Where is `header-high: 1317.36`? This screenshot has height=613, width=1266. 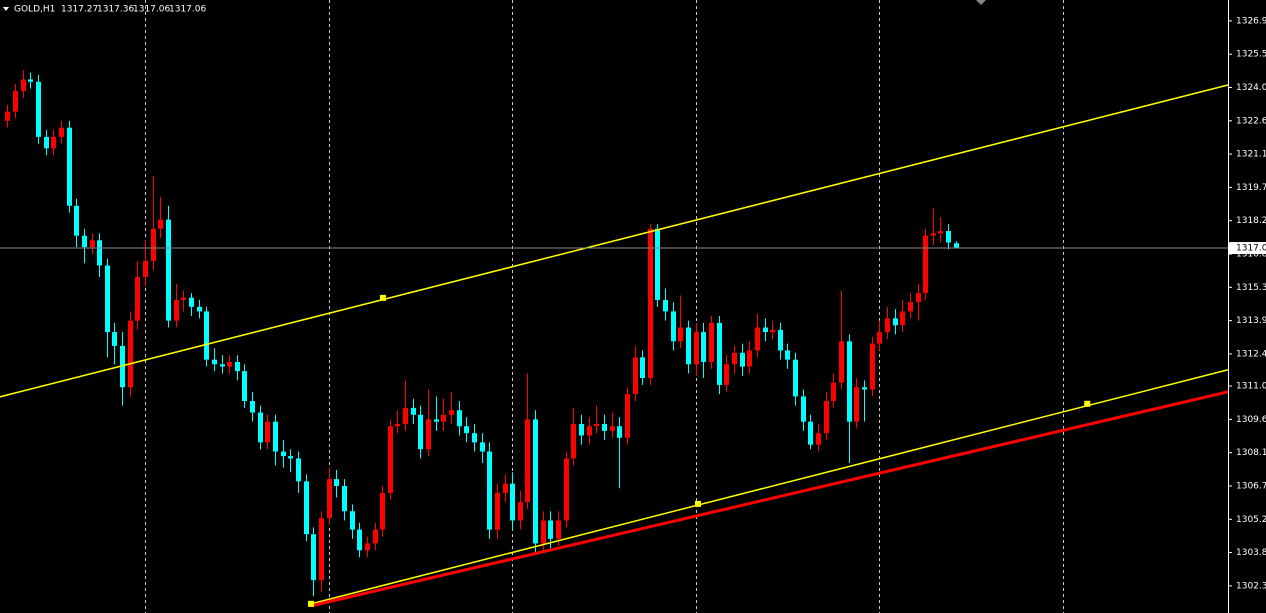
header-high: 1317.36 is located at coordinates (115, 10).